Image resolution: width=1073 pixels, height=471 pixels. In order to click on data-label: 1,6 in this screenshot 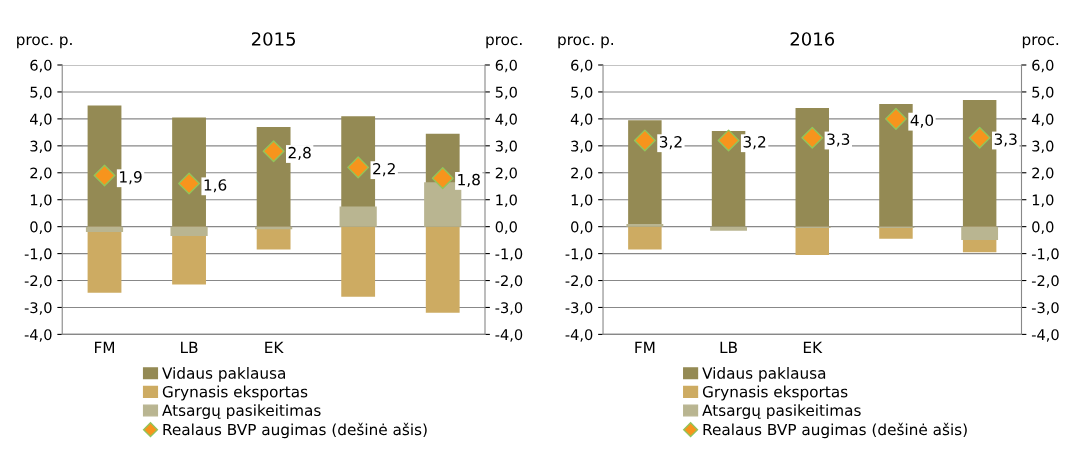, I will do `click(215, 186)`.